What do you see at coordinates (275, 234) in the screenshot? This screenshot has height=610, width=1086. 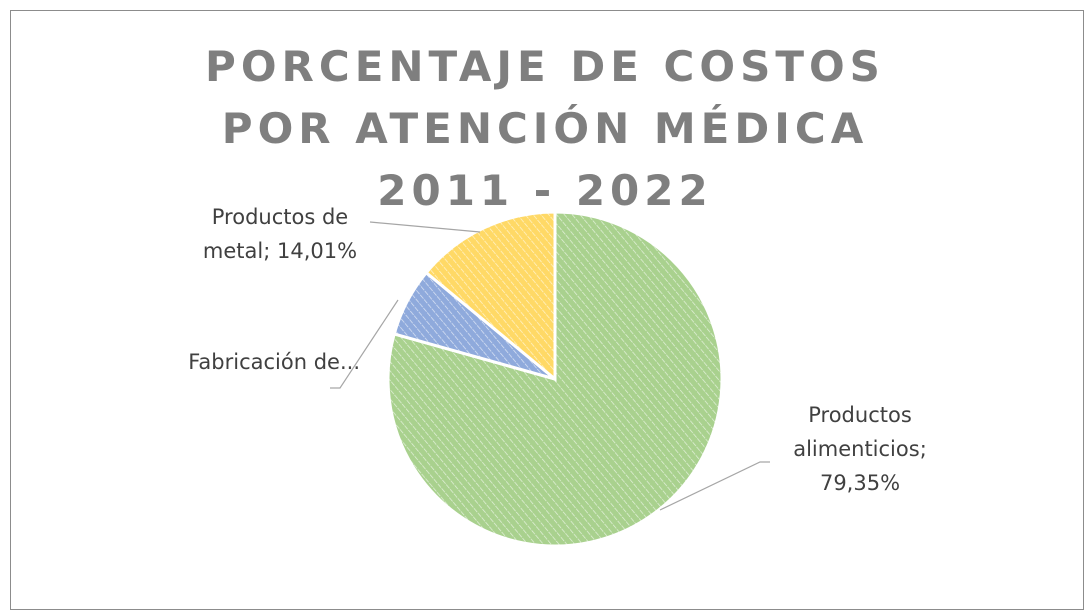 I see `category-label: Productos de metal` at bounding box center [275, 234].